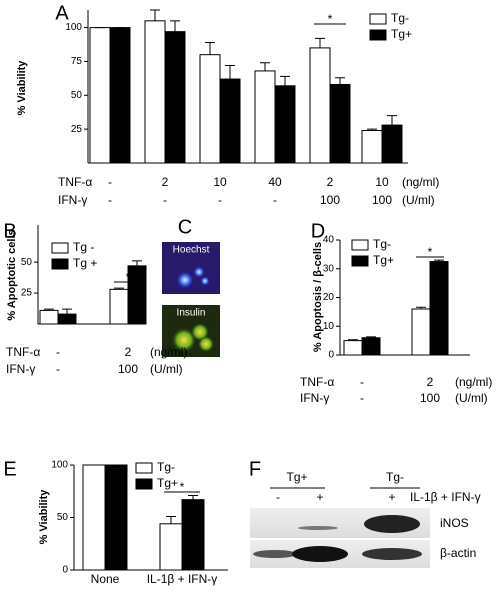  I want to click on image-label: Insulin, so click(191, 313).